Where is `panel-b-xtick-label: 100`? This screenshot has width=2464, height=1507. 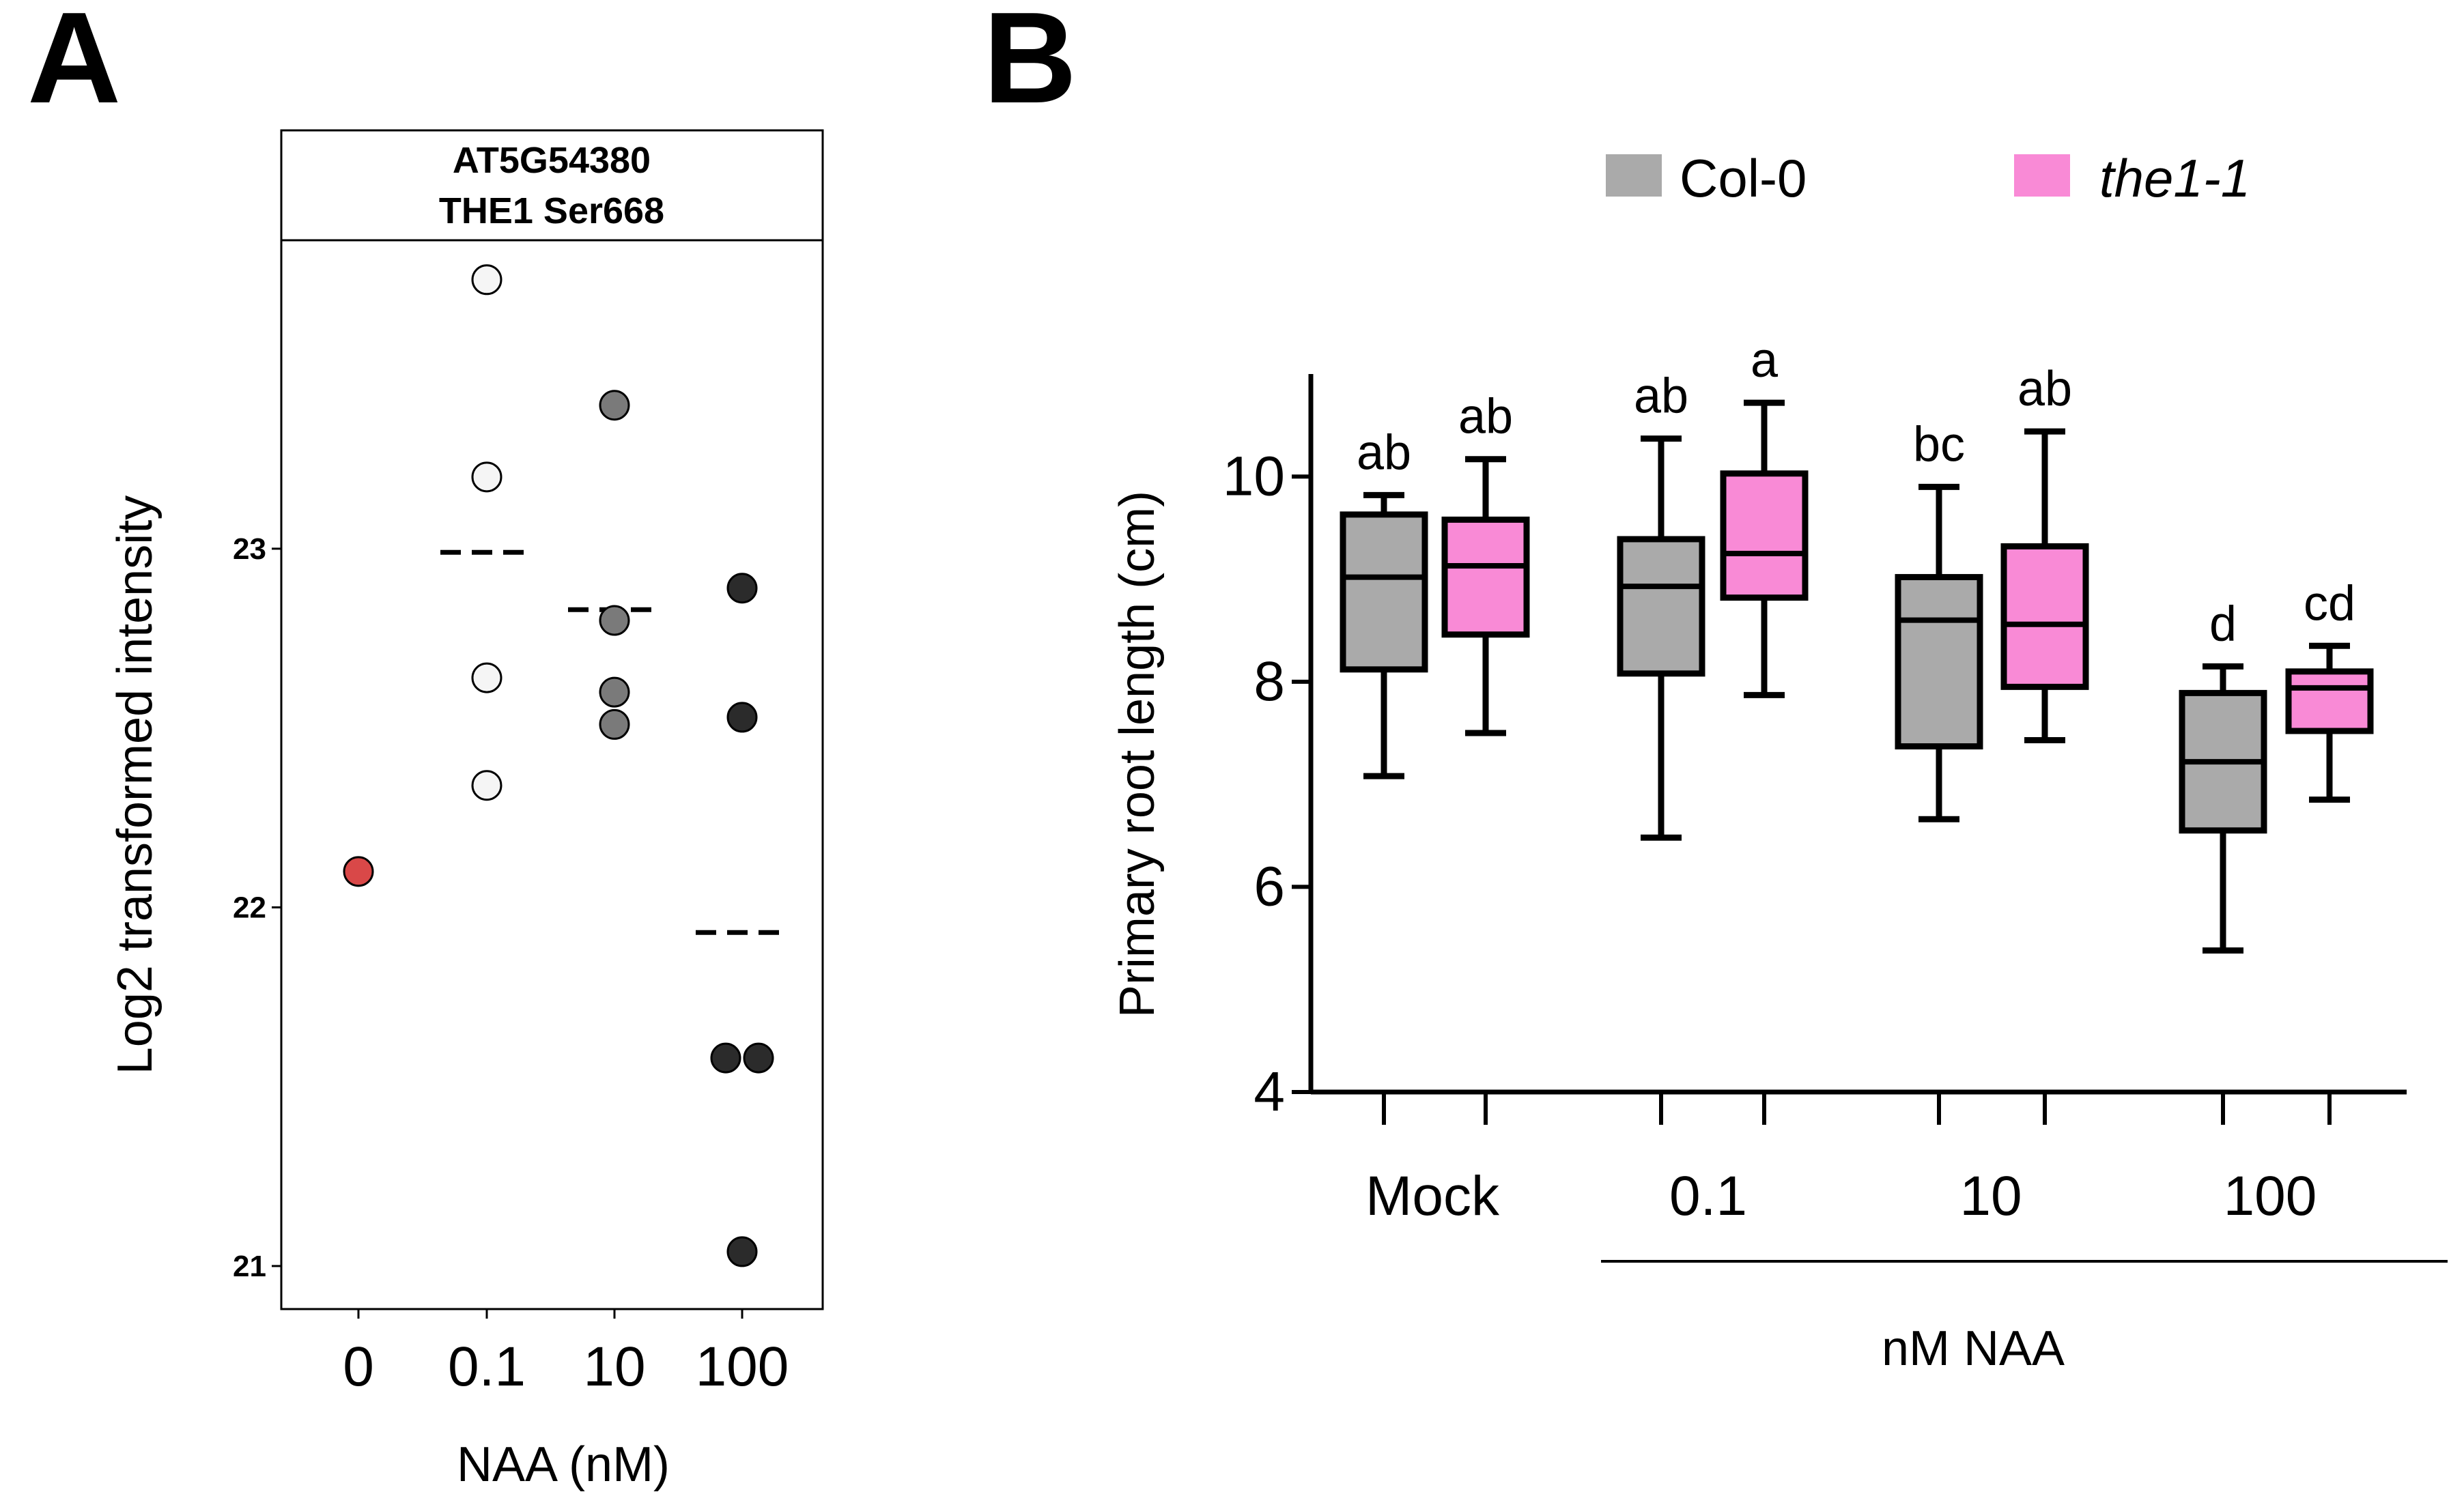 panel-b-xtick-label: 100 is located at coordinates (2270, 1196).